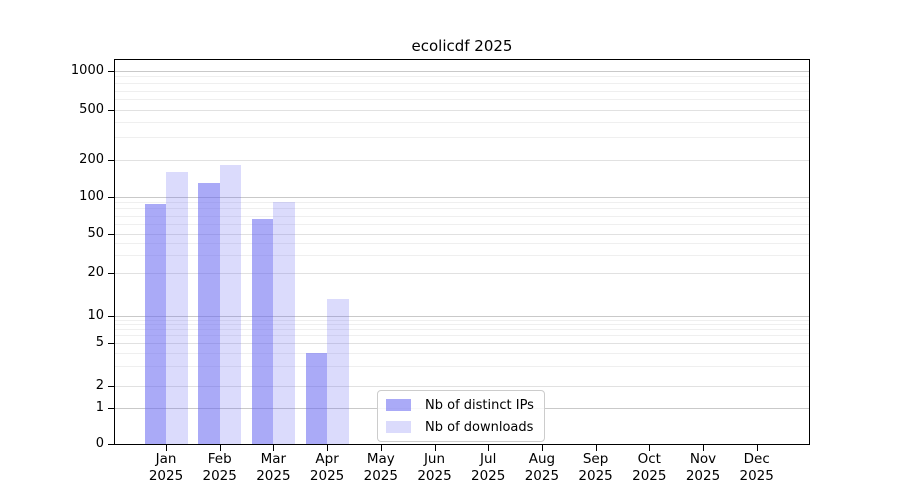 This screenshot has width=900, height=500. I want to click on legend-label-downloads: Nb of downloads, so click(479, 427).